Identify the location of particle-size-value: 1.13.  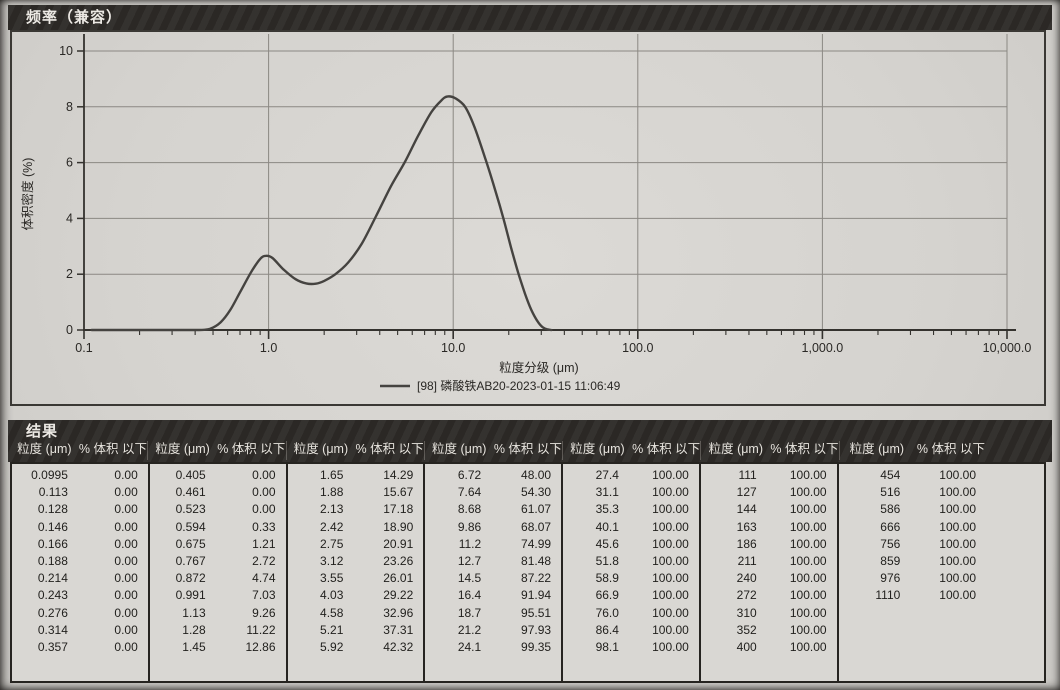
(194, 612).